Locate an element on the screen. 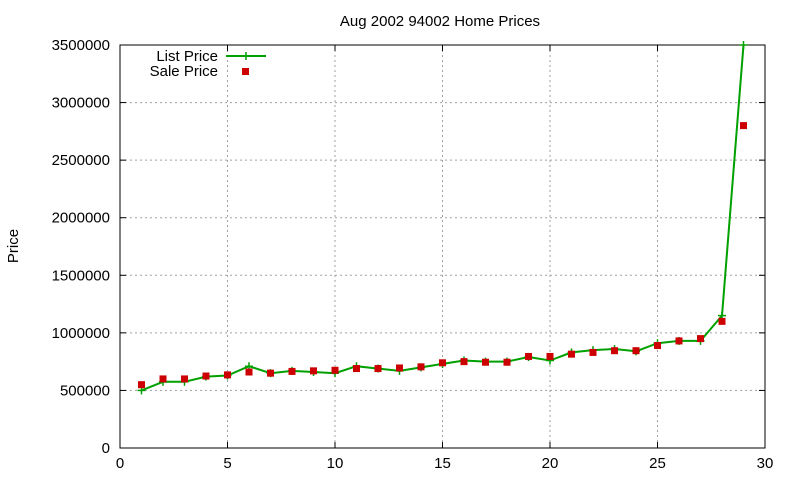 The width and height of the screenshot is (800, 480). y-tick-label: 2000000 is located at coordinates (81, 218).